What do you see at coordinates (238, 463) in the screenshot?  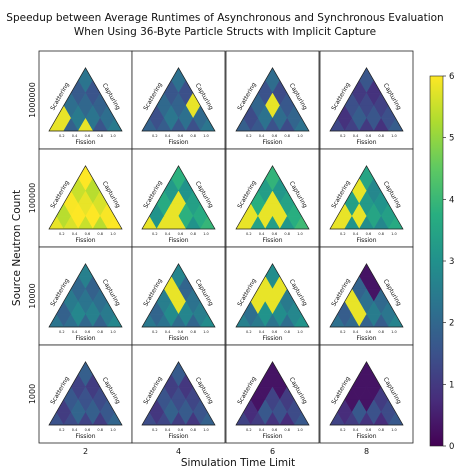 I see `x-axis-label: Simulation Time Limit` at bounding box center [238, 463].